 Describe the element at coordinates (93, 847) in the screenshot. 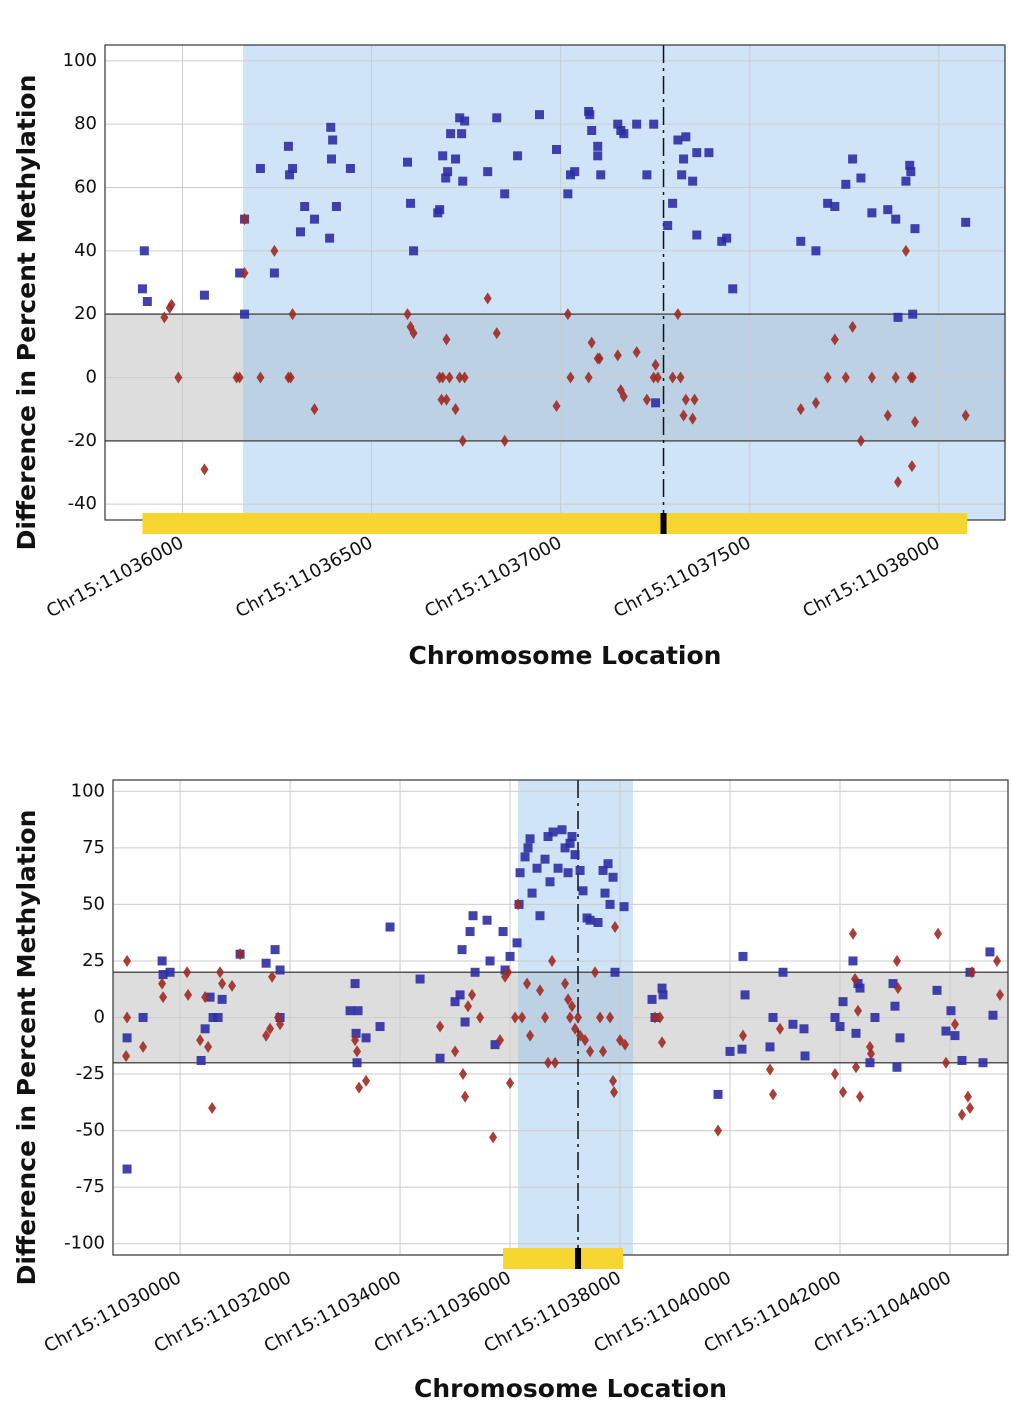

I see `y-tick-label: 75` at that location.